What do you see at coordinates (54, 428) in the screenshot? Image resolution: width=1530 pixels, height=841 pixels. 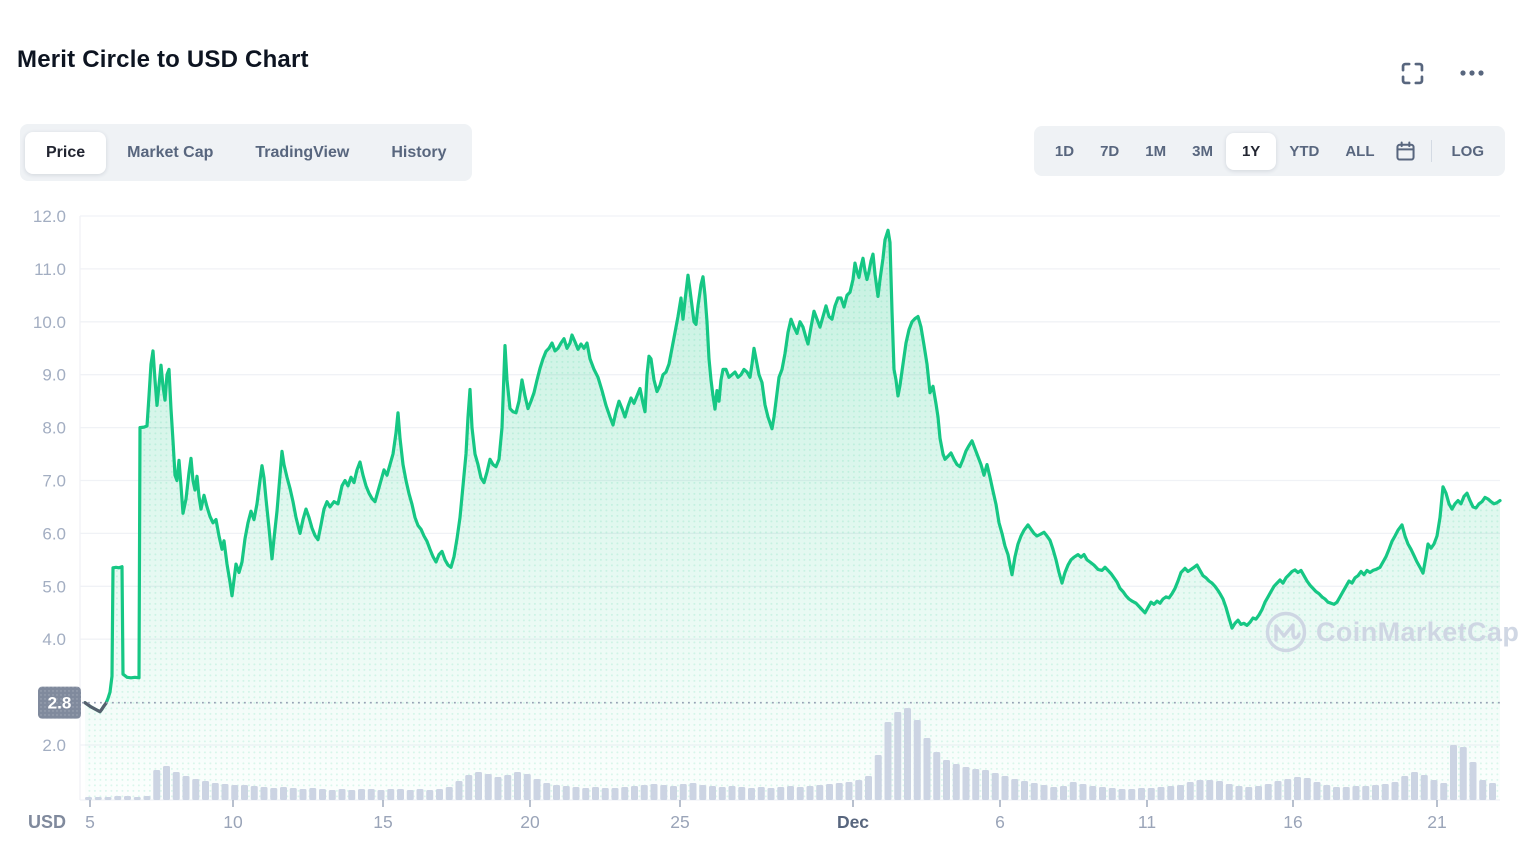 I see `y-tick-label: 8.0` at bounding box center [54, 428].